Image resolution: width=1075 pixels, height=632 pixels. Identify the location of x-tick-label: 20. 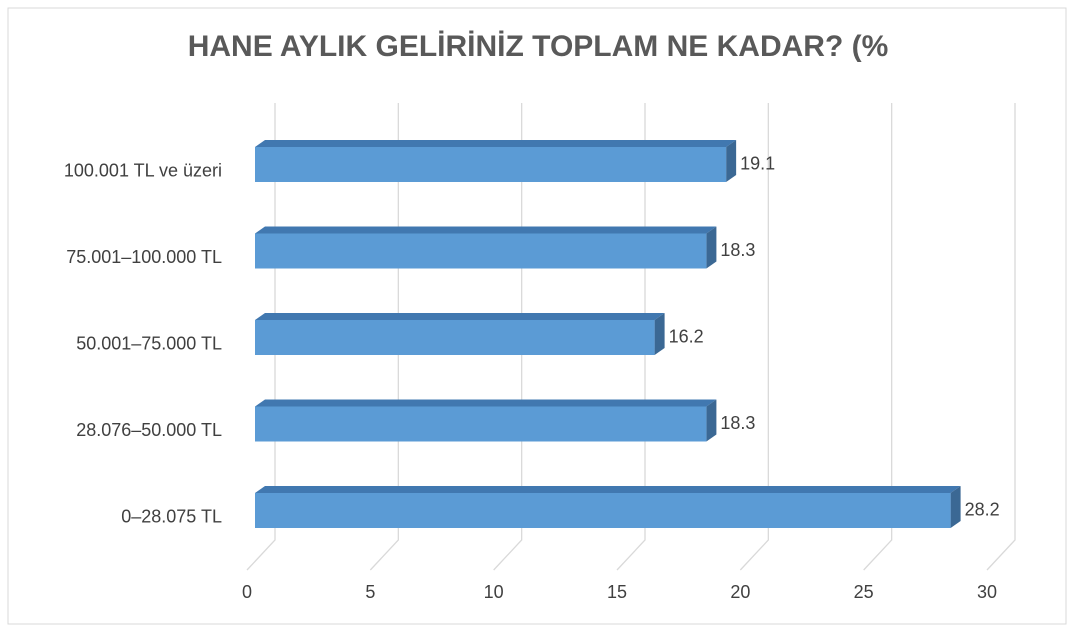
(740, 592).